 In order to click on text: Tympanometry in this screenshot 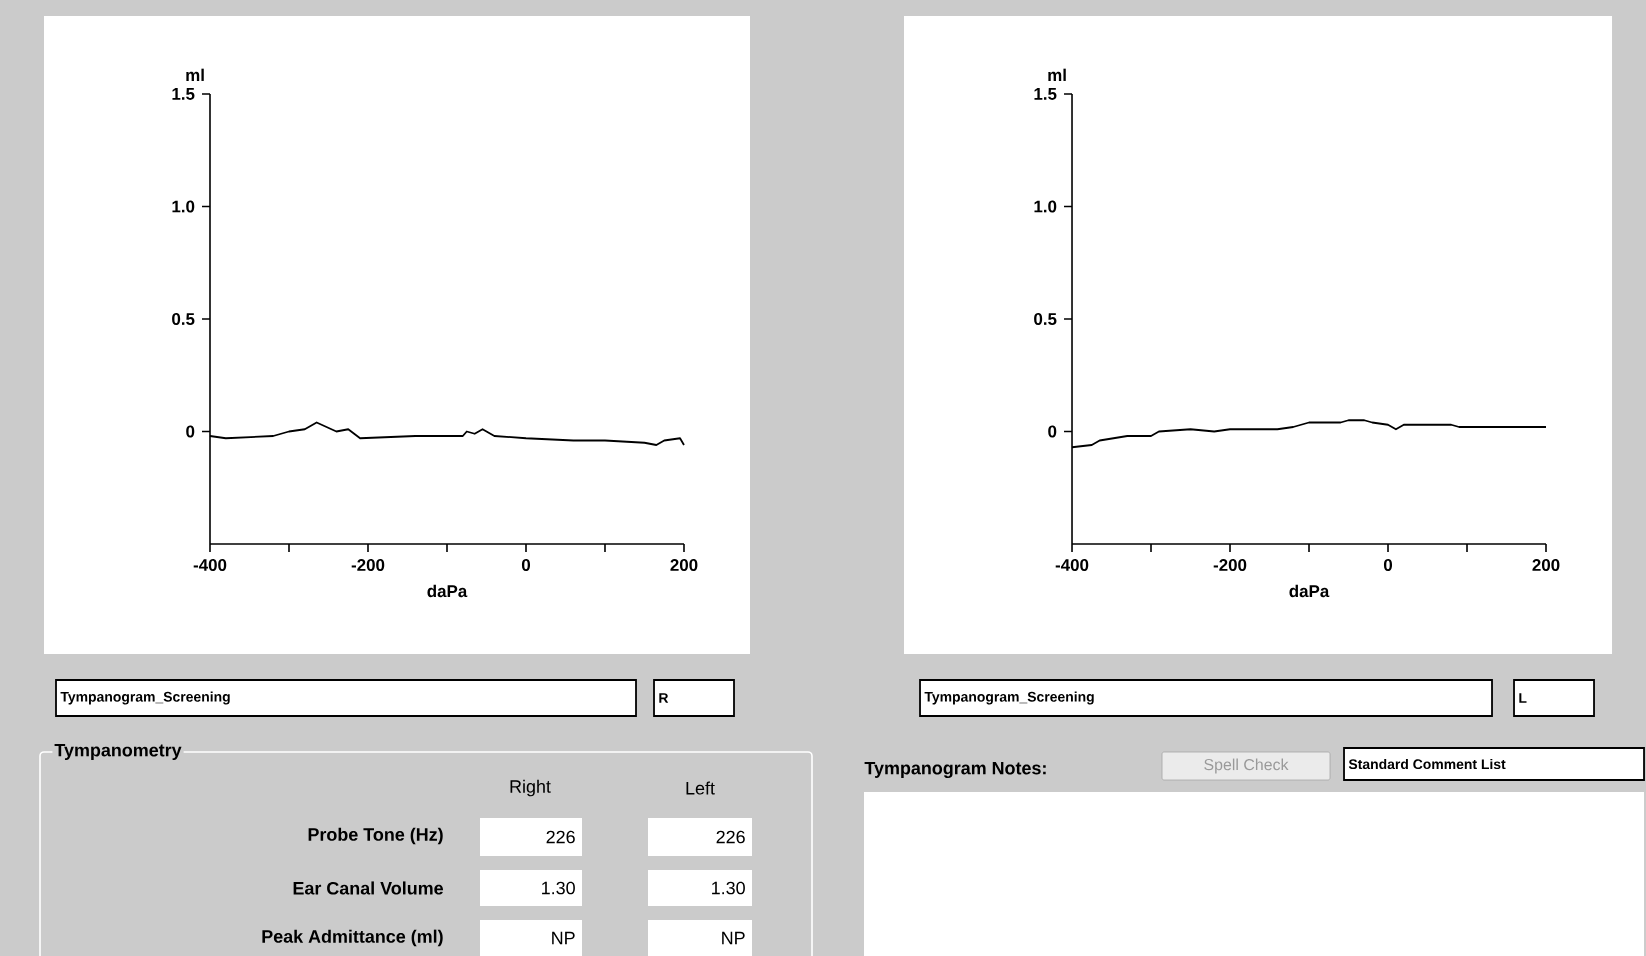, I will do `click(118, 752)`.